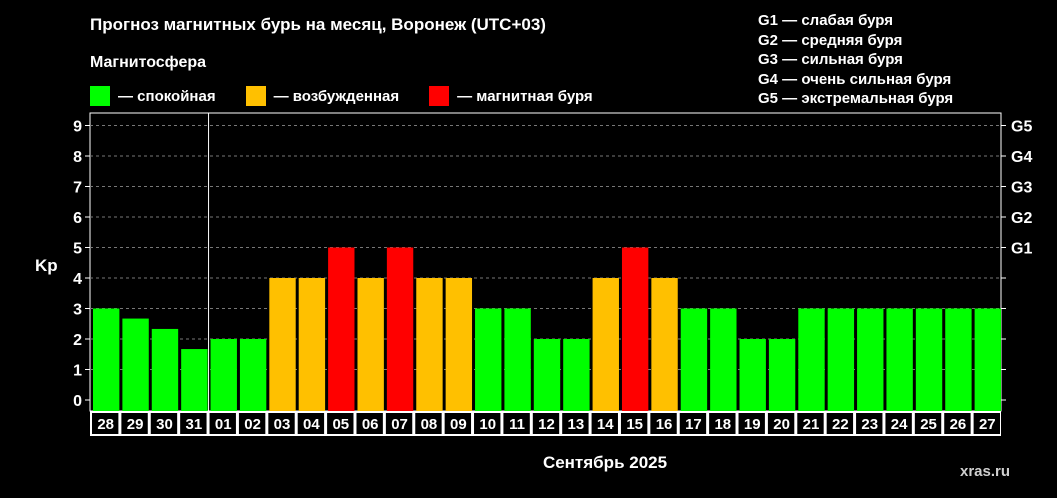 This screenshot has width=1057, height=498. I want to click on legend-label-active: — возбужденная, so click(336, 96).